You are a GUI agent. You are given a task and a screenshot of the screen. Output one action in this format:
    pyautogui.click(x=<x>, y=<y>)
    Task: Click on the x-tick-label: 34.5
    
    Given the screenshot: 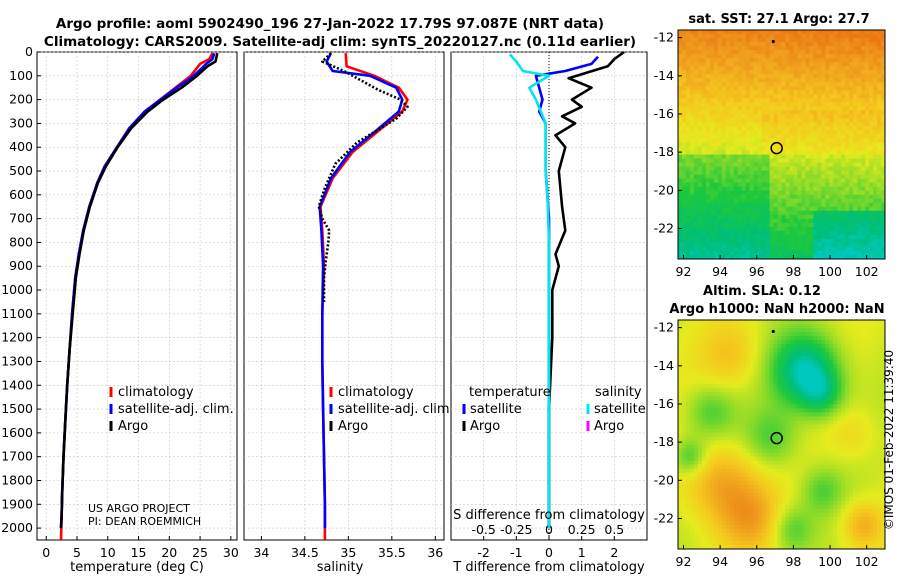 What is the action you would take?
    pyautogui.click(x=305, y=552)
    